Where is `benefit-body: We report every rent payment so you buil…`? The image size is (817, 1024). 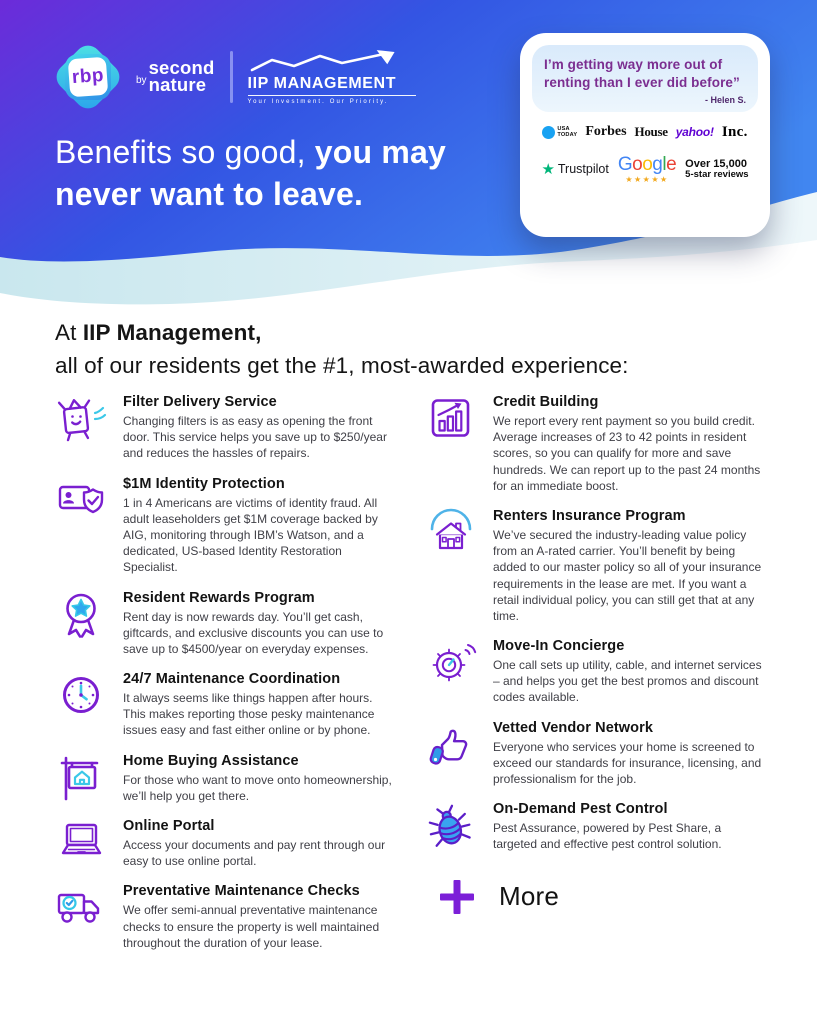 benefit-body: We report every rent payment so you buil… is located at coordinates (627, 453).